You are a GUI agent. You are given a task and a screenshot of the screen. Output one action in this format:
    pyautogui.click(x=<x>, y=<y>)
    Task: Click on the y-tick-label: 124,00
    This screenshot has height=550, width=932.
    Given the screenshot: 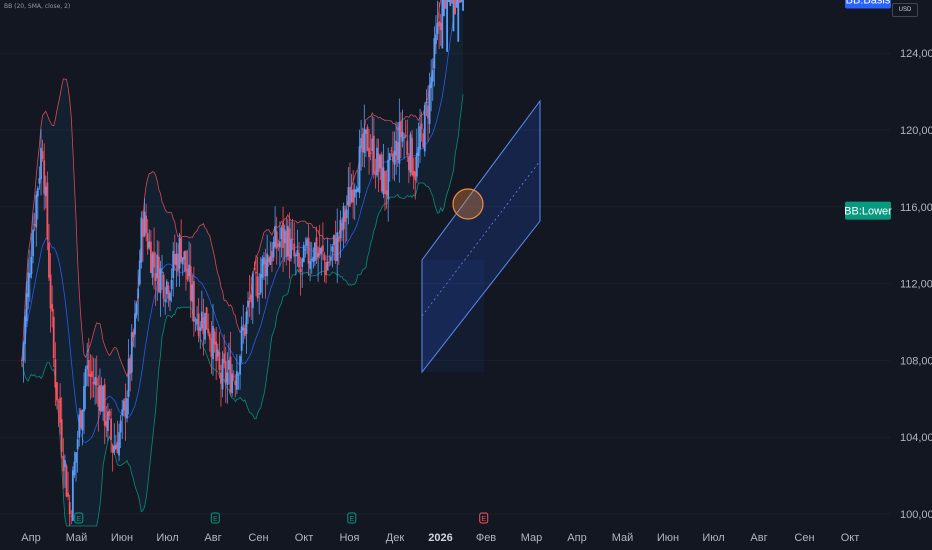 What is the action you would take?
    pyautogui.click(x=916, y=54)
    